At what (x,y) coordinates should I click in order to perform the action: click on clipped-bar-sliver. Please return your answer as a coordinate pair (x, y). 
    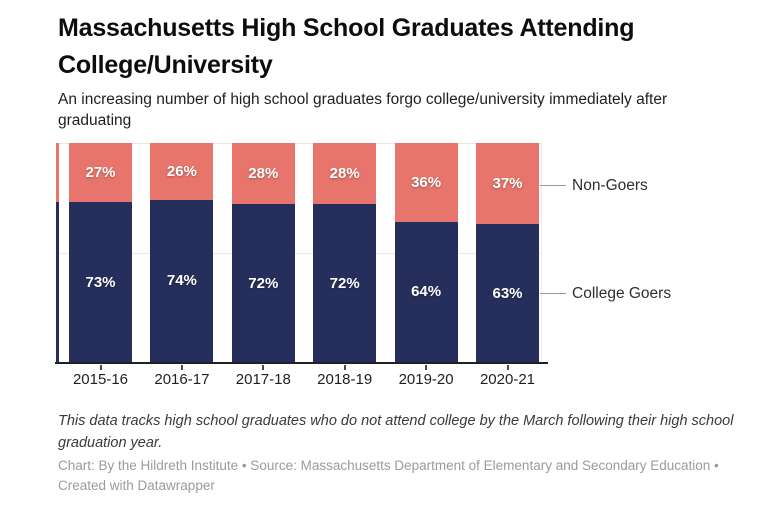
    Looking at the image, I should click on (57, 252).